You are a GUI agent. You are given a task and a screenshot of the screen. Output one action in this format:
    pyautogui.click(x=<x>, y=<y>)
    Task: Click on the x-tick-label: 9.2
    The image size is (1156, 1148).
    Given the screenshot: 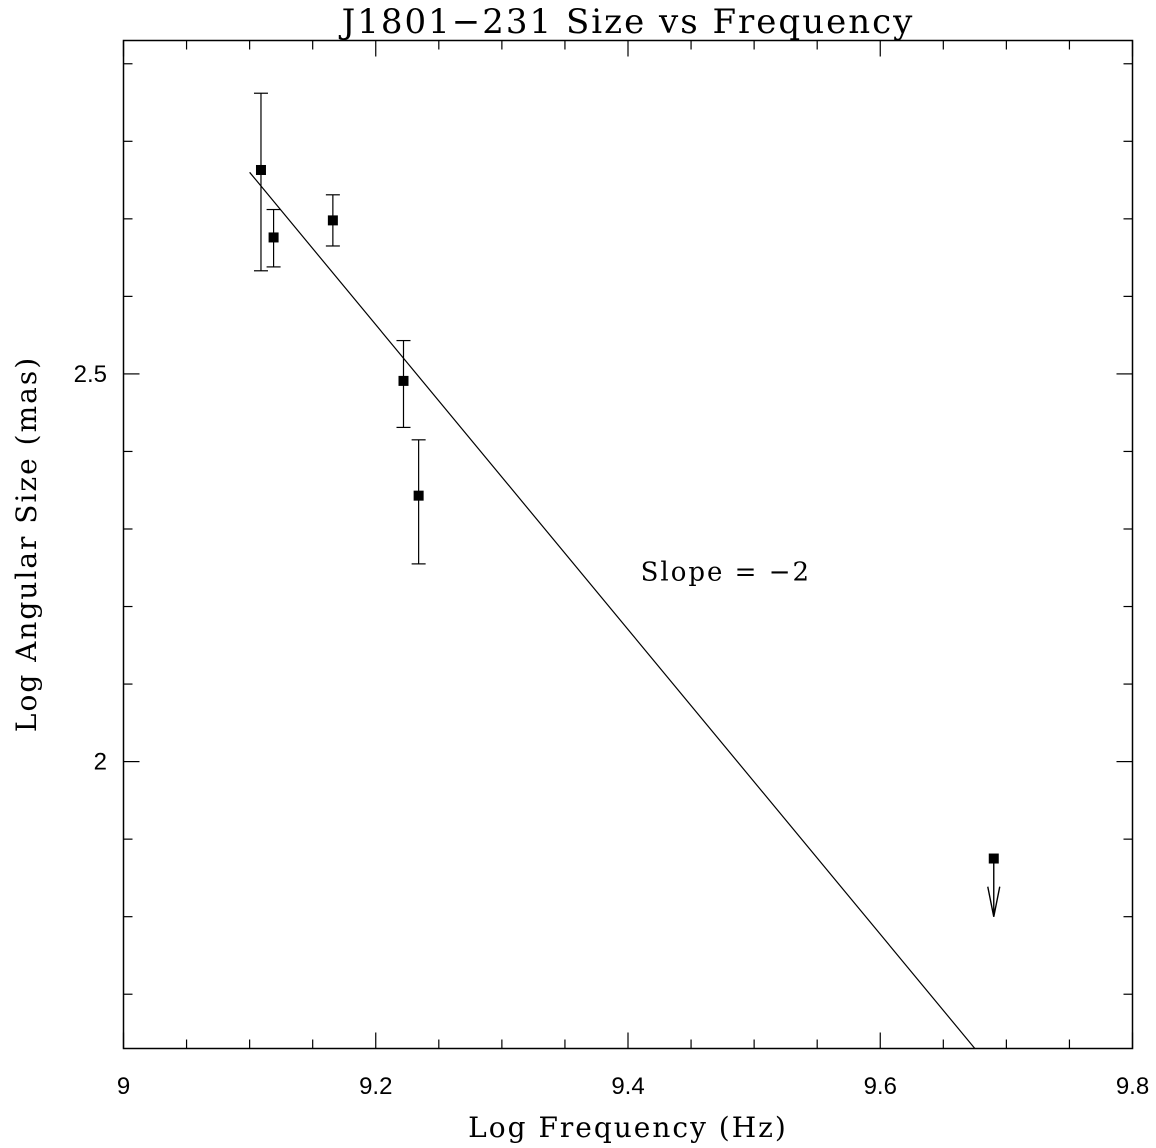 What is the action you would take?
    pyautogui.click(x=375, y=1086)
    